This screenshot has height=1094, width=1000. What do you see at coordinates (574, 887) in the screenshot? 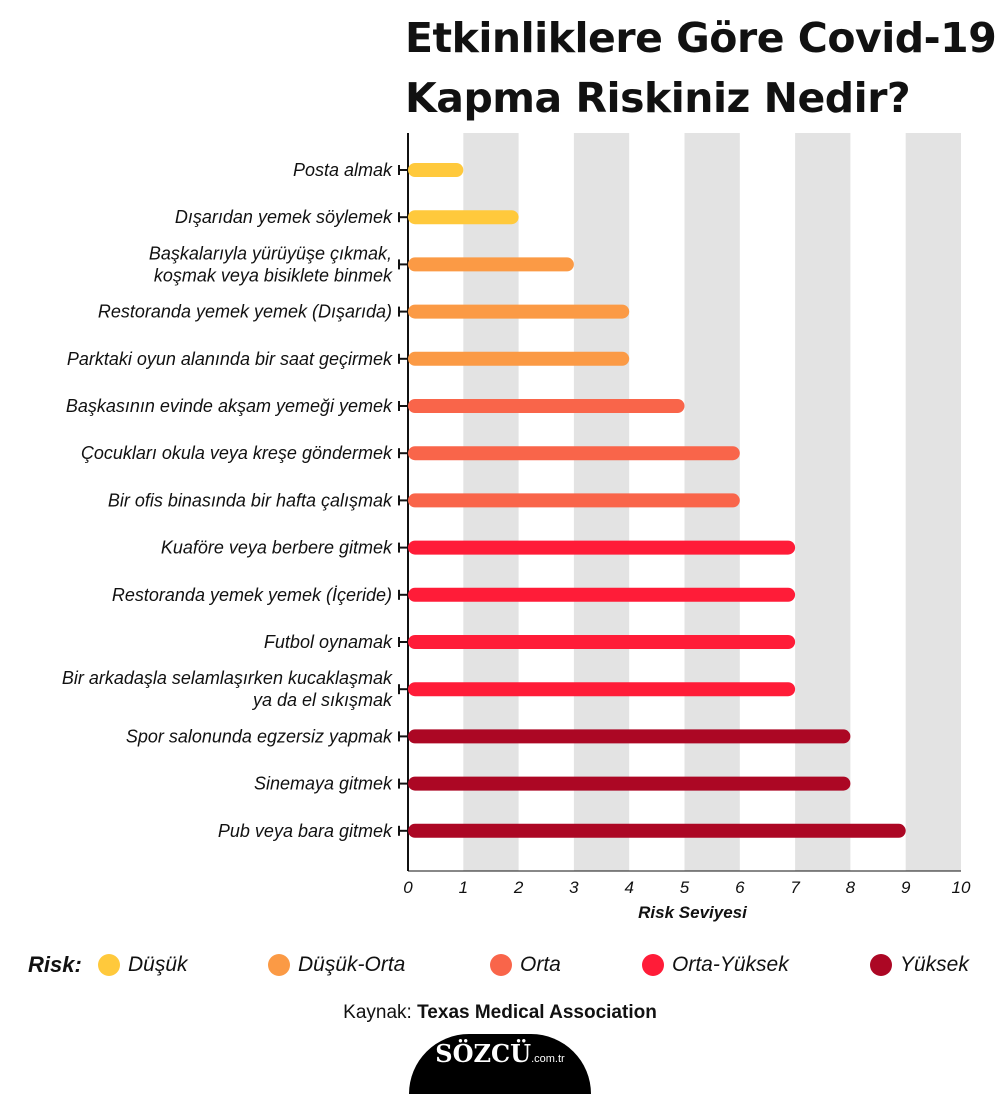
I see `x-tick-label: 3` at bounding box center [574, 887].